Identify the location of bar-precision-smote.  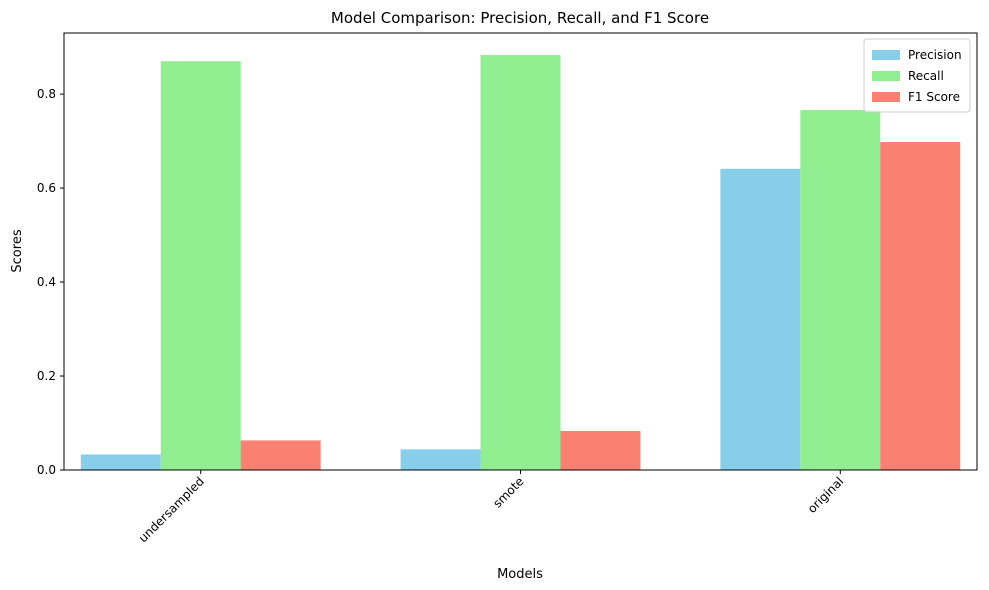
(440, 459).